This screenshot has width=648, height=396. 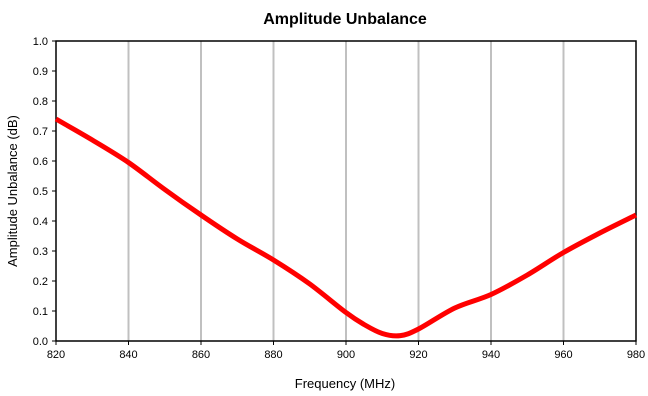 What do you see at coordinates (40, 282) in the screenshot?
I see `y-tick-label: 0.2` at bounding box center [40, 282].